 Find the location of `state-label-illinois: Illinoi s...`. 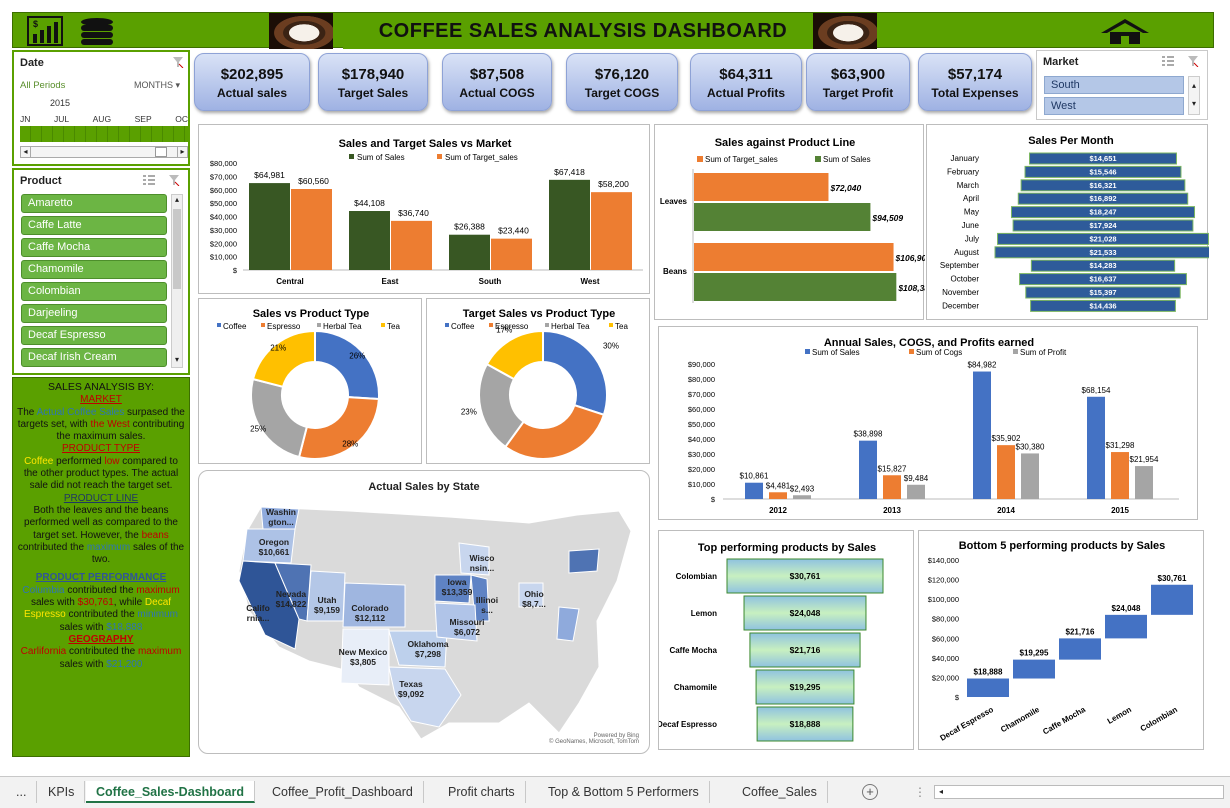

state-label-illinois: Illinoi s... is located at coordinates (487, 605).